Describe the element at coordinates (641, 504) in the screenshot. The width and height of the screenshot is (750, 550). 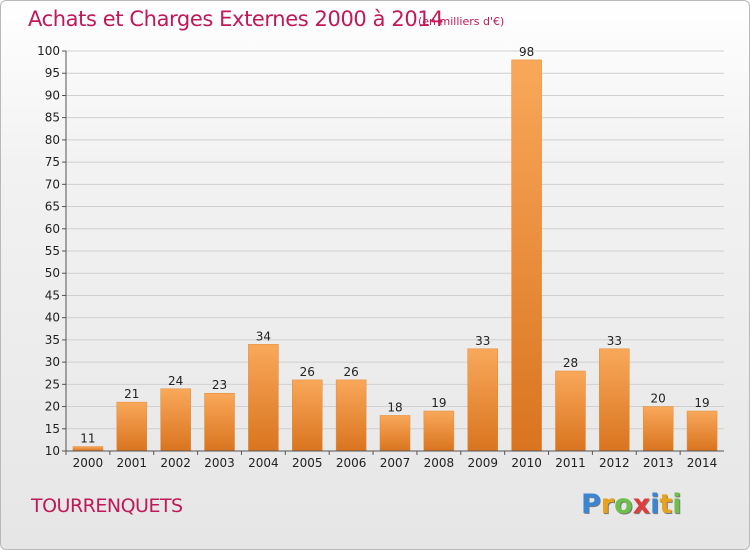
I see `logo-letter: x` at that location.